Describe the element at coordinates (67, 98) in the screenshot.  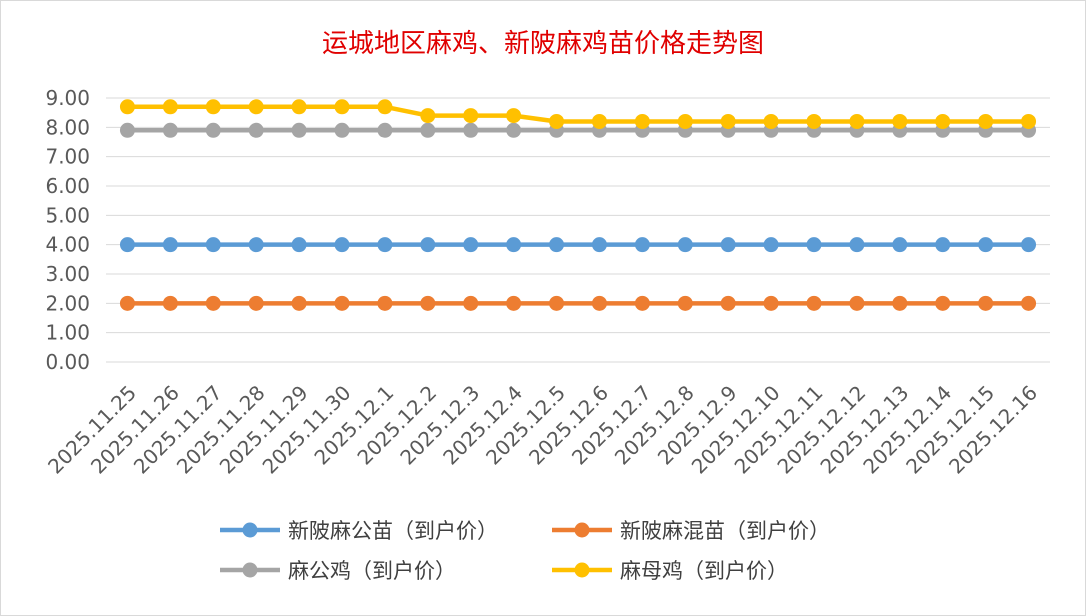
I see `y-tick-label: 9.00` at that location.